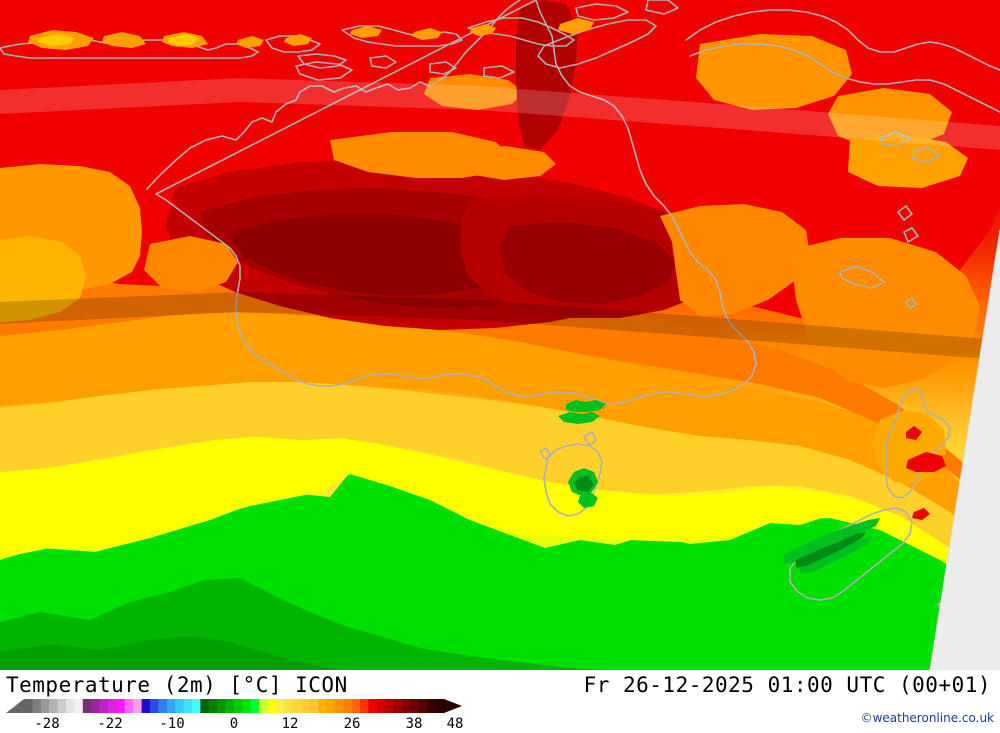 The width and height of the screenshot is (1000, 733). I want to click on colorbar-tick-label: 26, so click(352, 724).